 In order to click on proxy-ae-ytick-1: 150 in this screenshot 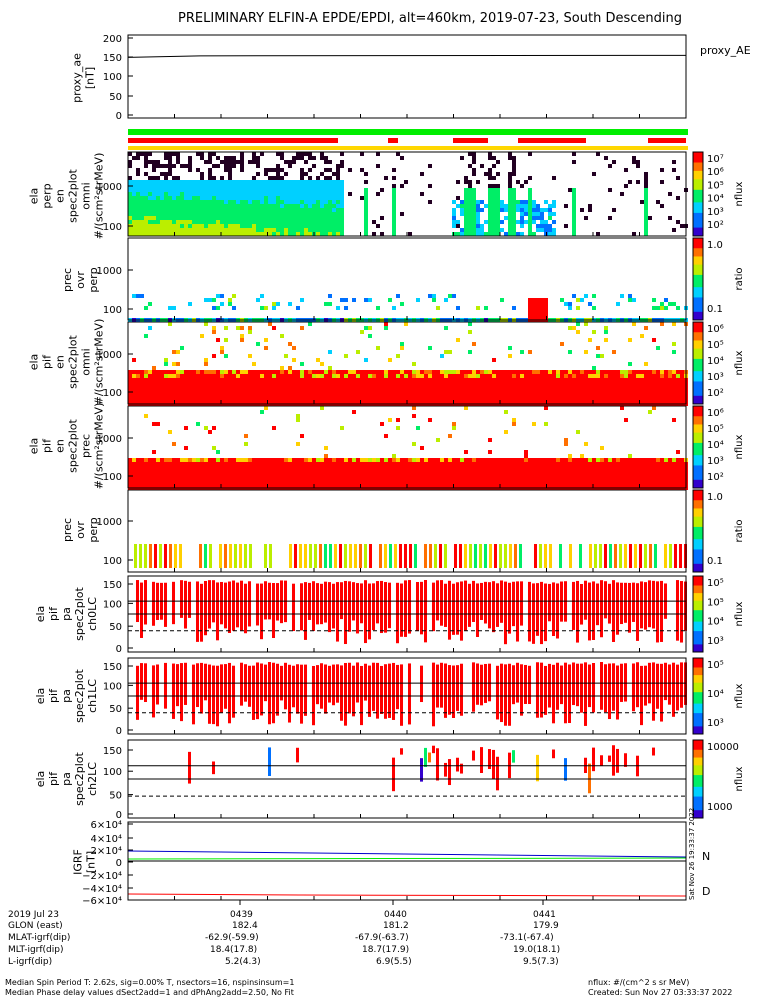, I will do `click(112, 58)`.